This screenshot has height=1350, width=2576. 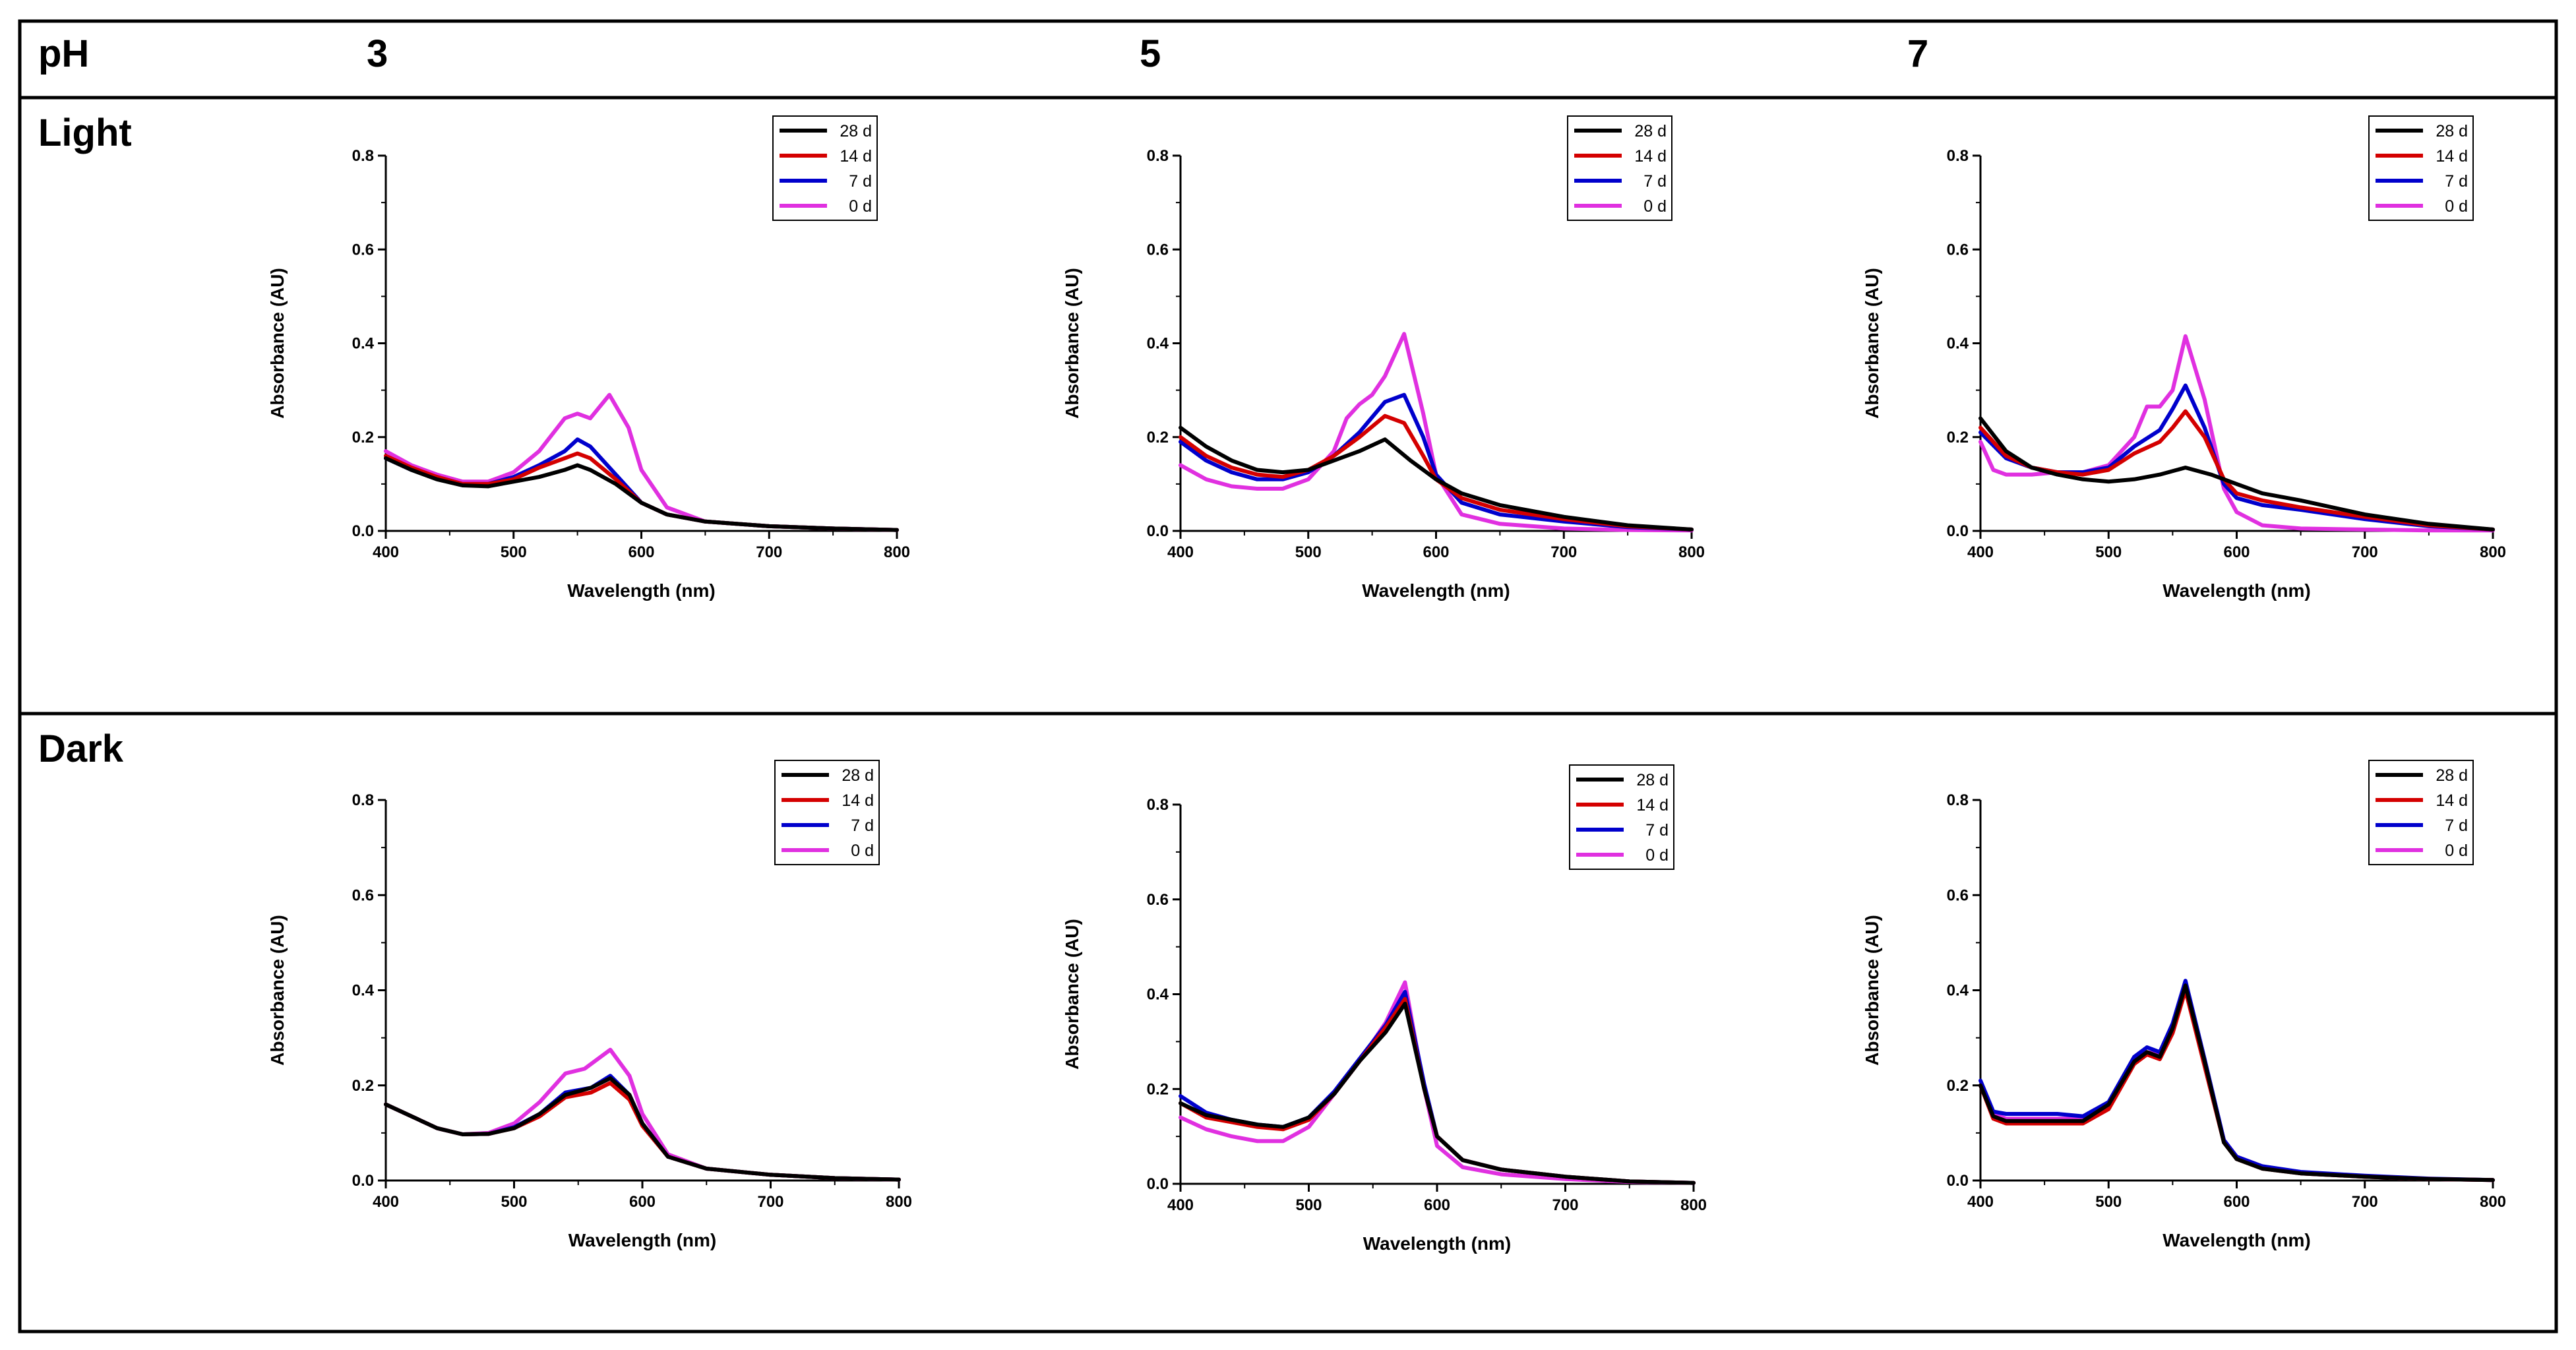 What do you see at coordinates (80, 748) in the screenshot?
I see `row-label-dark: Dark` at bounding box center [80, 748].